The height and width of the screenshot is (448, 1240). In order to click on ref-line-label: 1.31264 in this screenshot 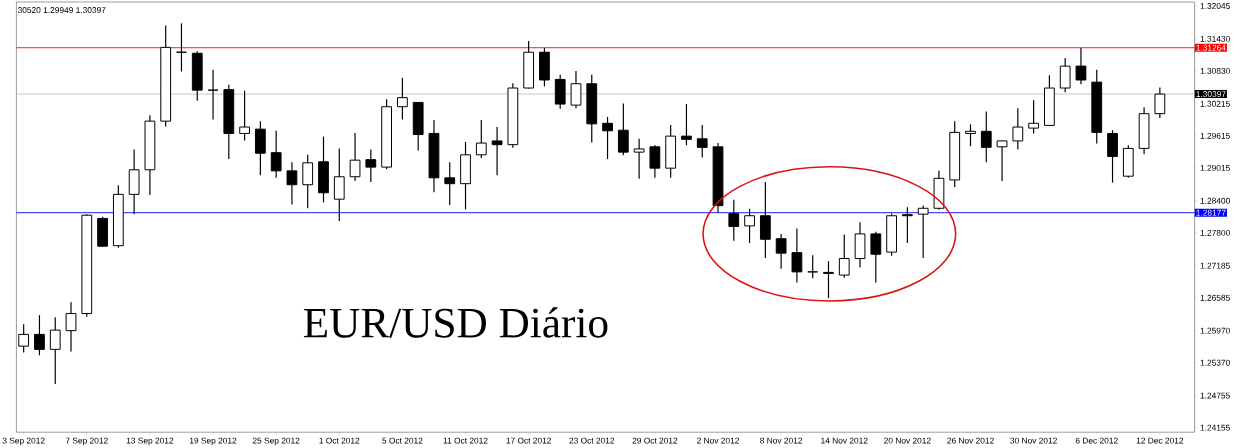, I will do `click(1211, 47)`.